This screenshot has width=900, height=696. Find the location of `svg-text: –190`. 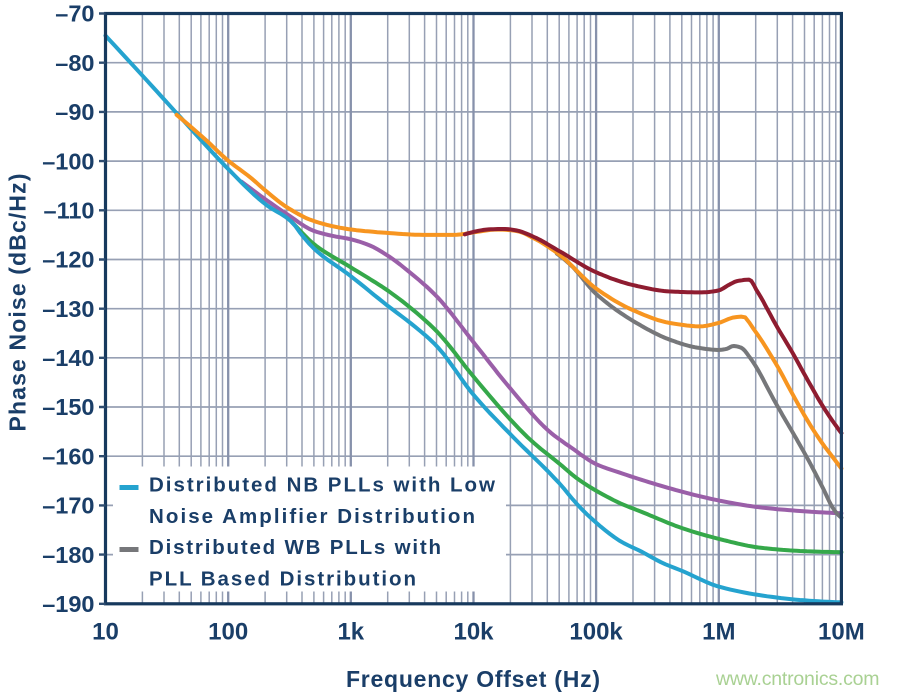

svg-text: –190 is located at coordinates (68, 604).